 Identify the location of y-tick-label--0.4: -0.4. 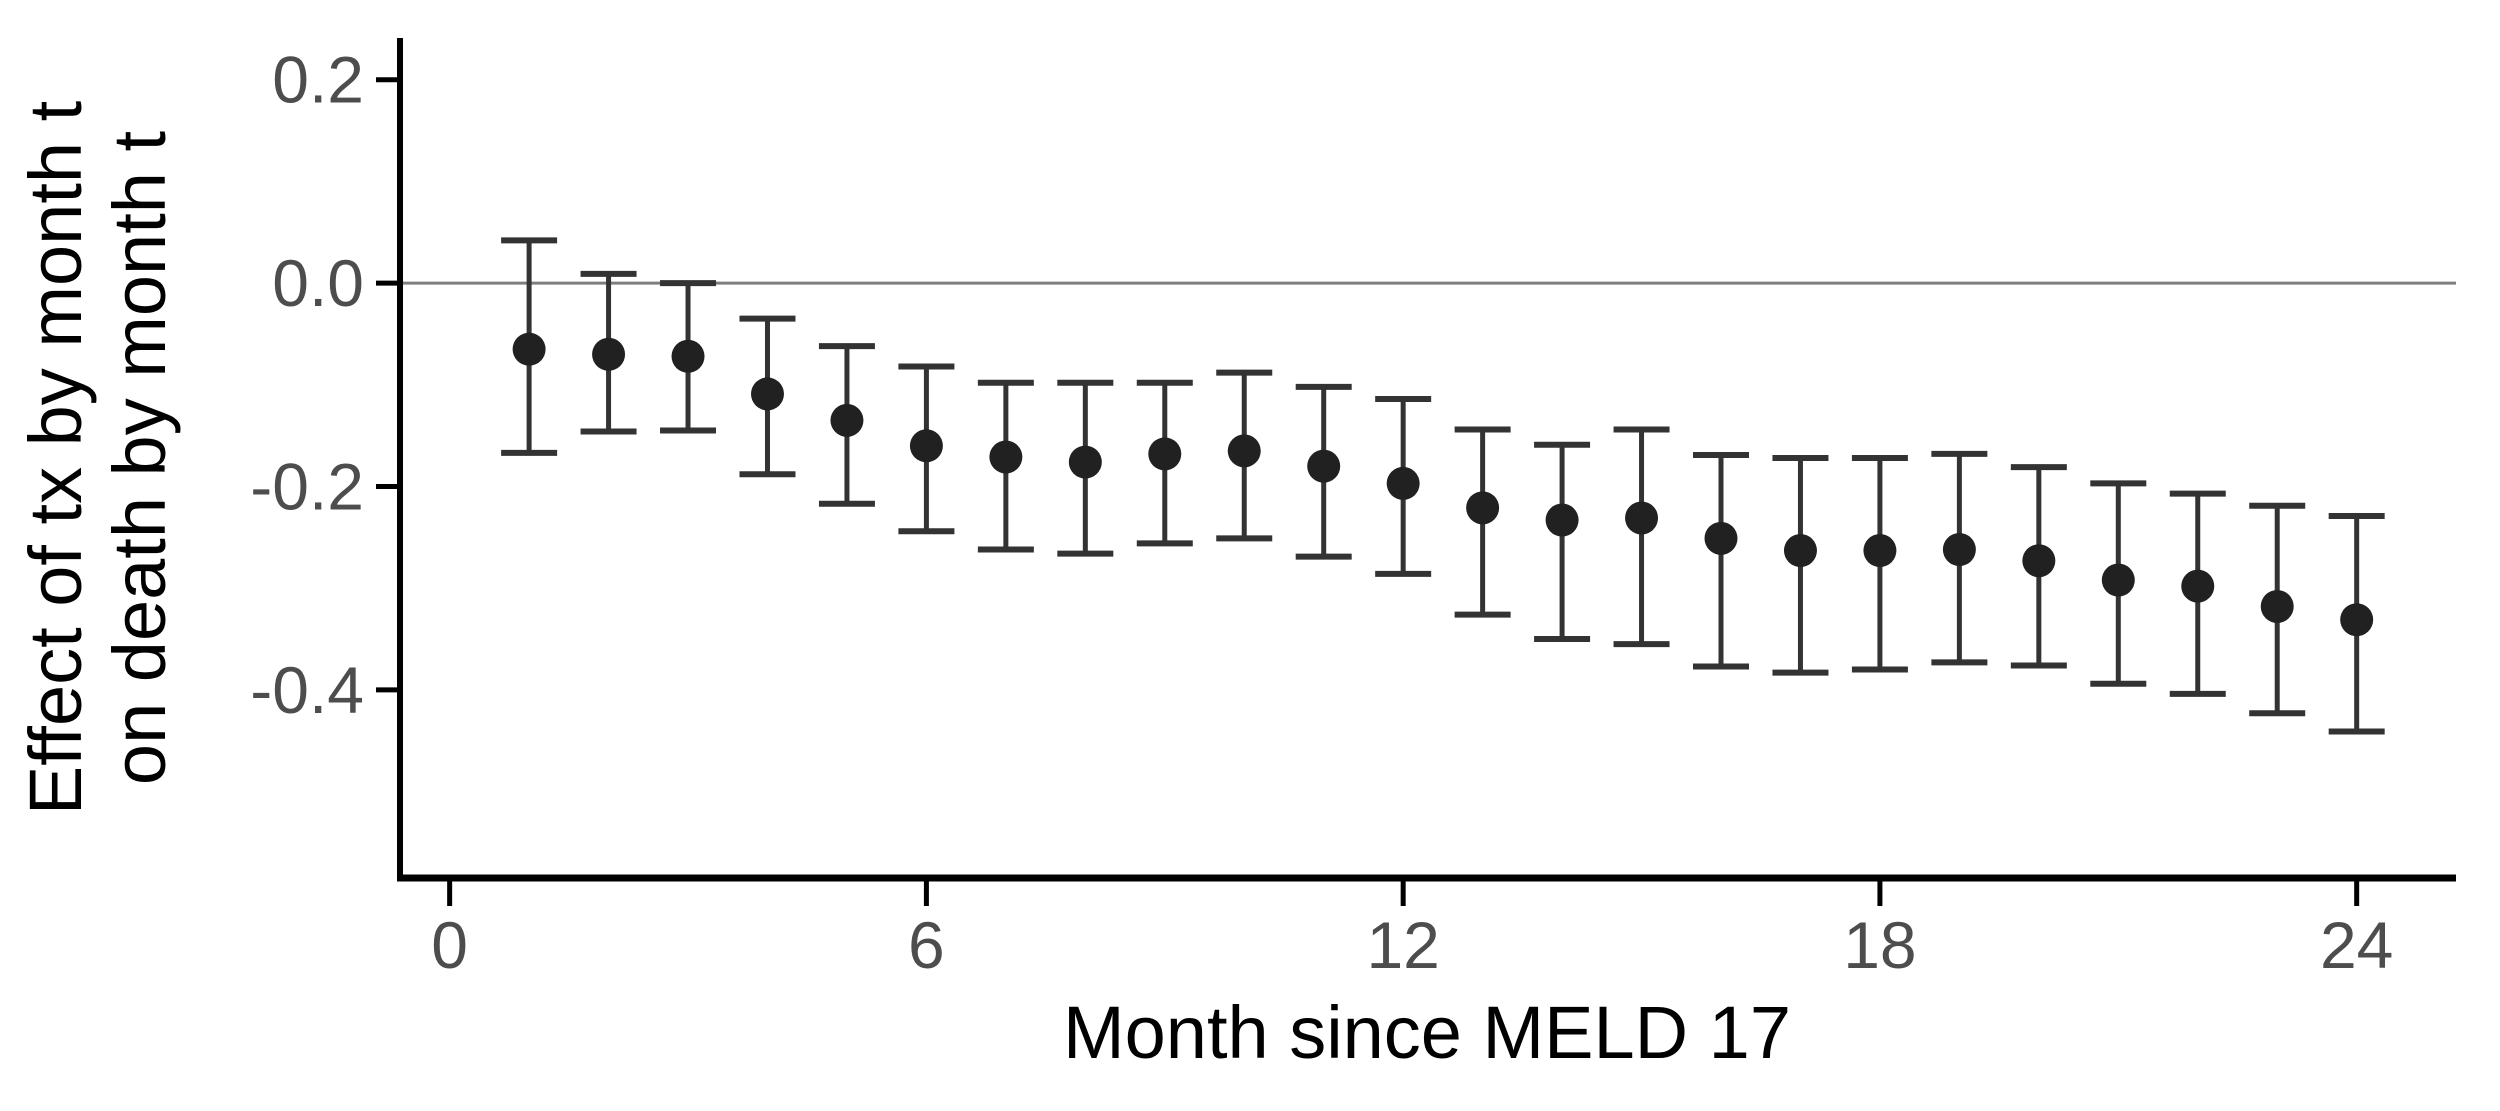
(307, 690).